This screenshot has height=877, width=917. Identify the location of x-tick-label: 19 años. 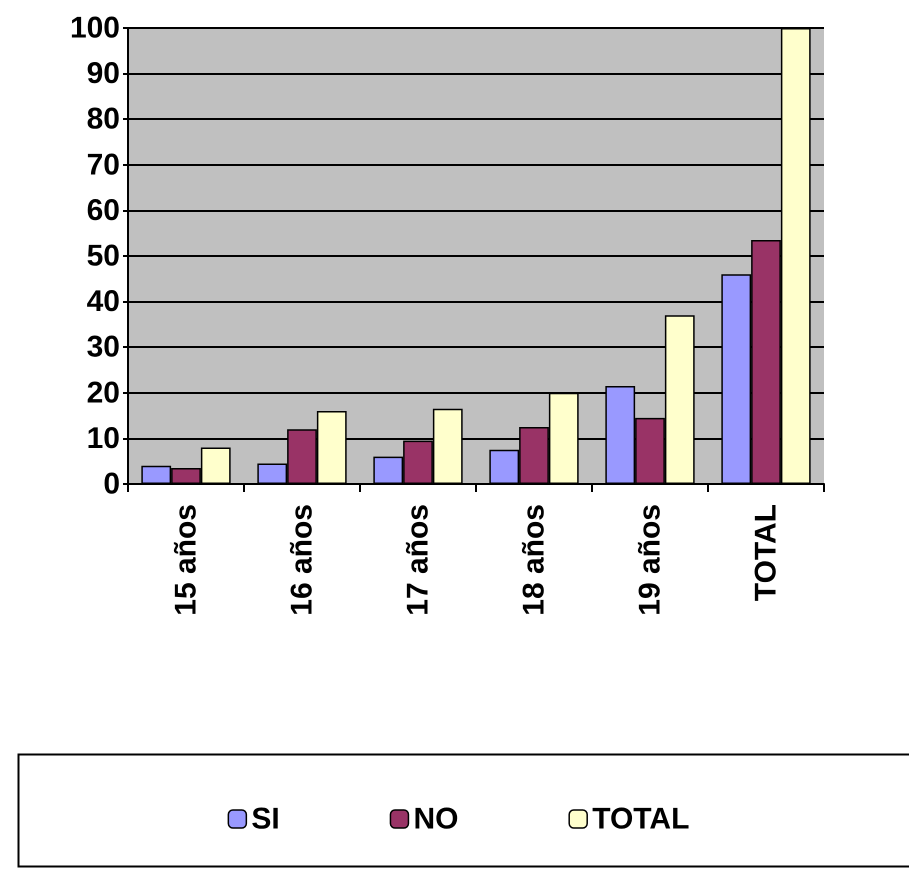
(650, 560).